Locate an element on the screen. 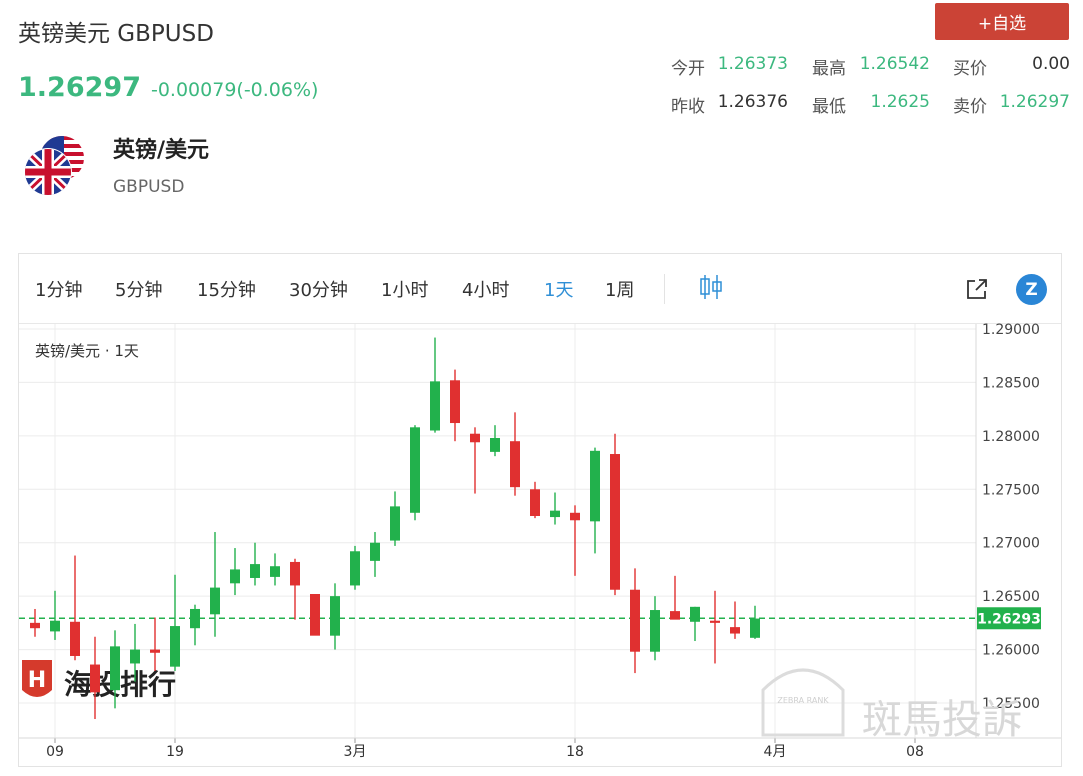  high-value: 1.26542 is located at coordinates (894, 64).